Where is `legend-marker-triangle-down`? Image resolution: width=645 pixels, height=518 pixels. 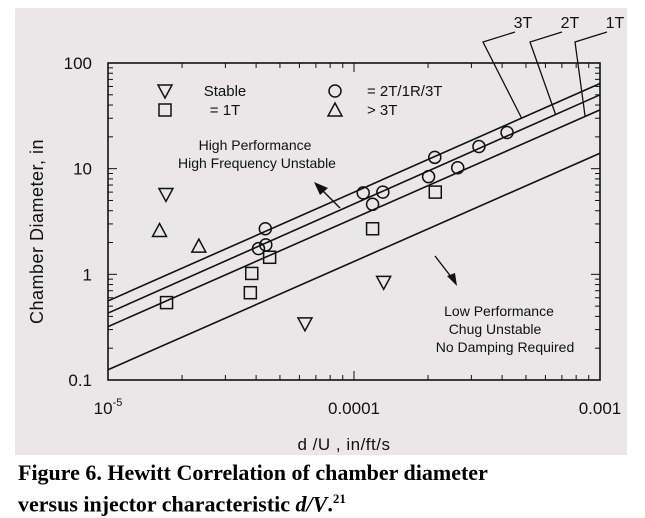
legend-marker-triangle-down is located at coordinates (165, 92).